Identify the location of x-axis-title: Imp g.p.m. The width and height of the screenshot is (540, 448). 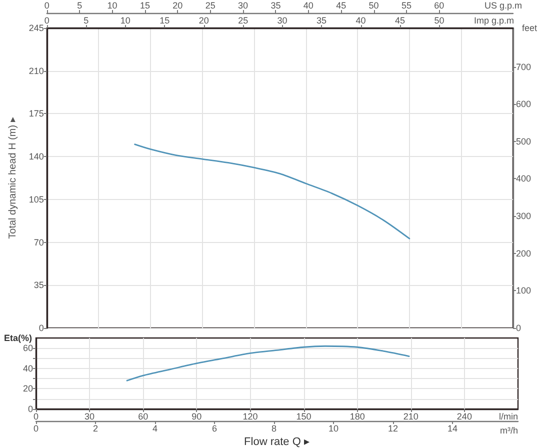
(494, 21).